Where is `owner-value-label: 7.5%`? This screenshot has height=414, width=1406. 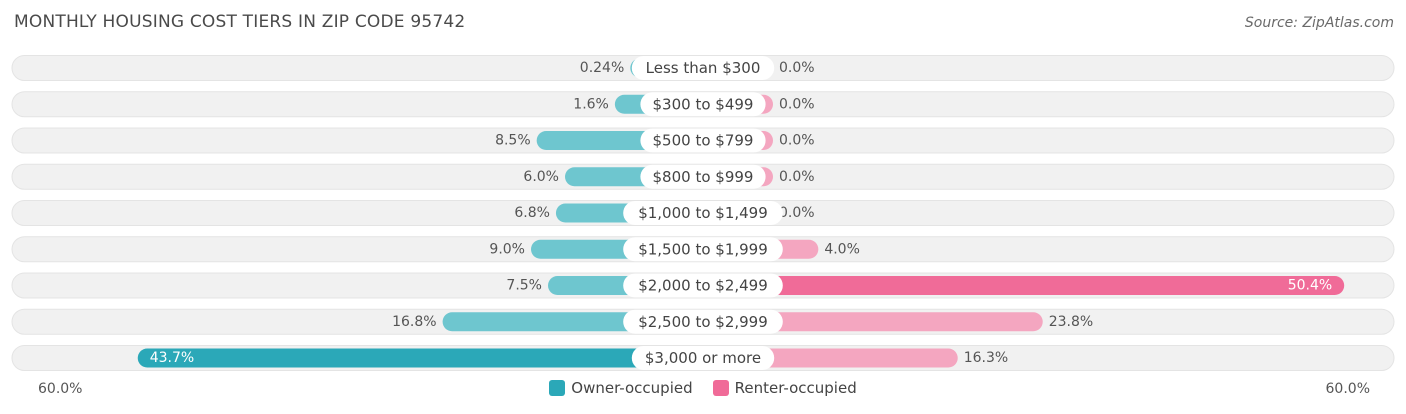 owner-value-label: 7.5% is located at coordinates (524, 286).